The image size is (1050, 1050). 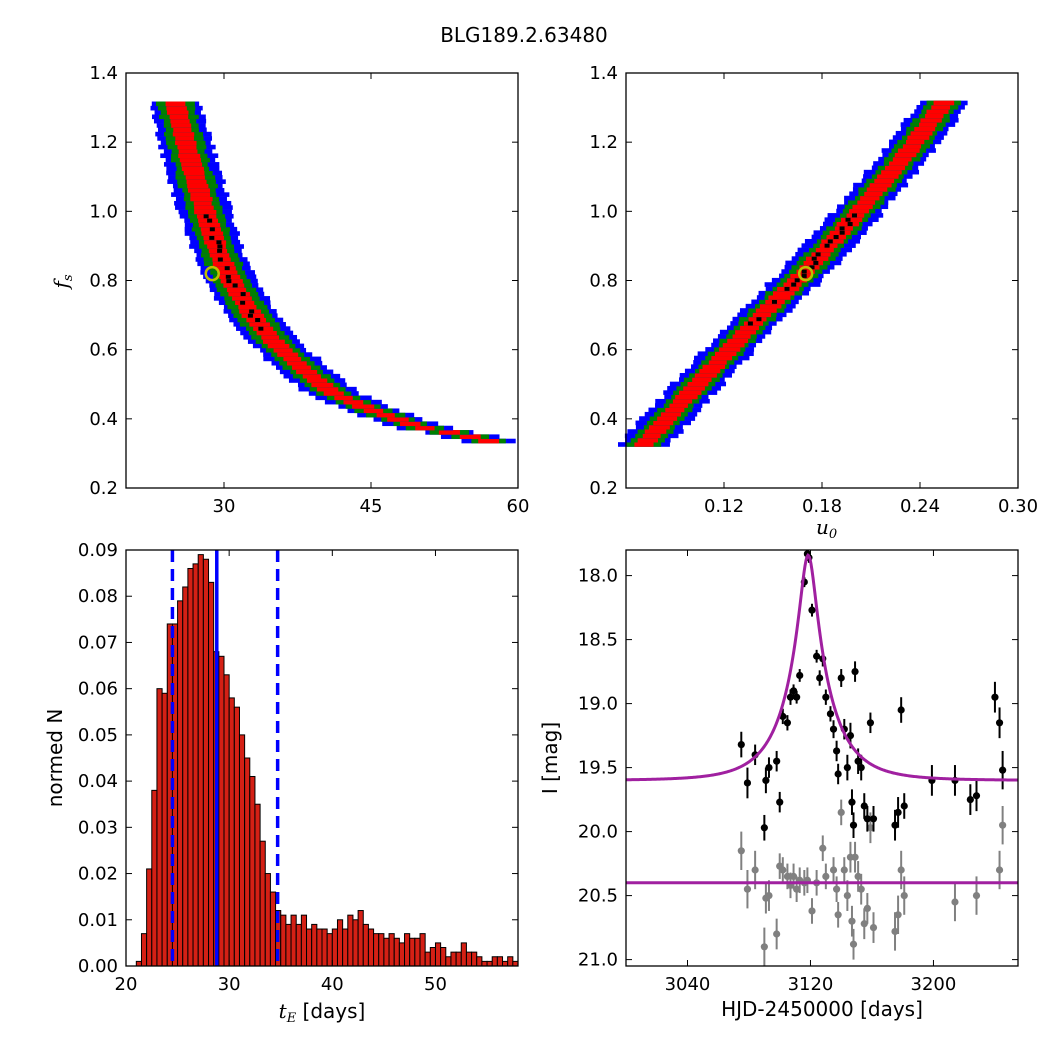 I want to click on x-tick-label: 0.12, so click(x=724, y=506).